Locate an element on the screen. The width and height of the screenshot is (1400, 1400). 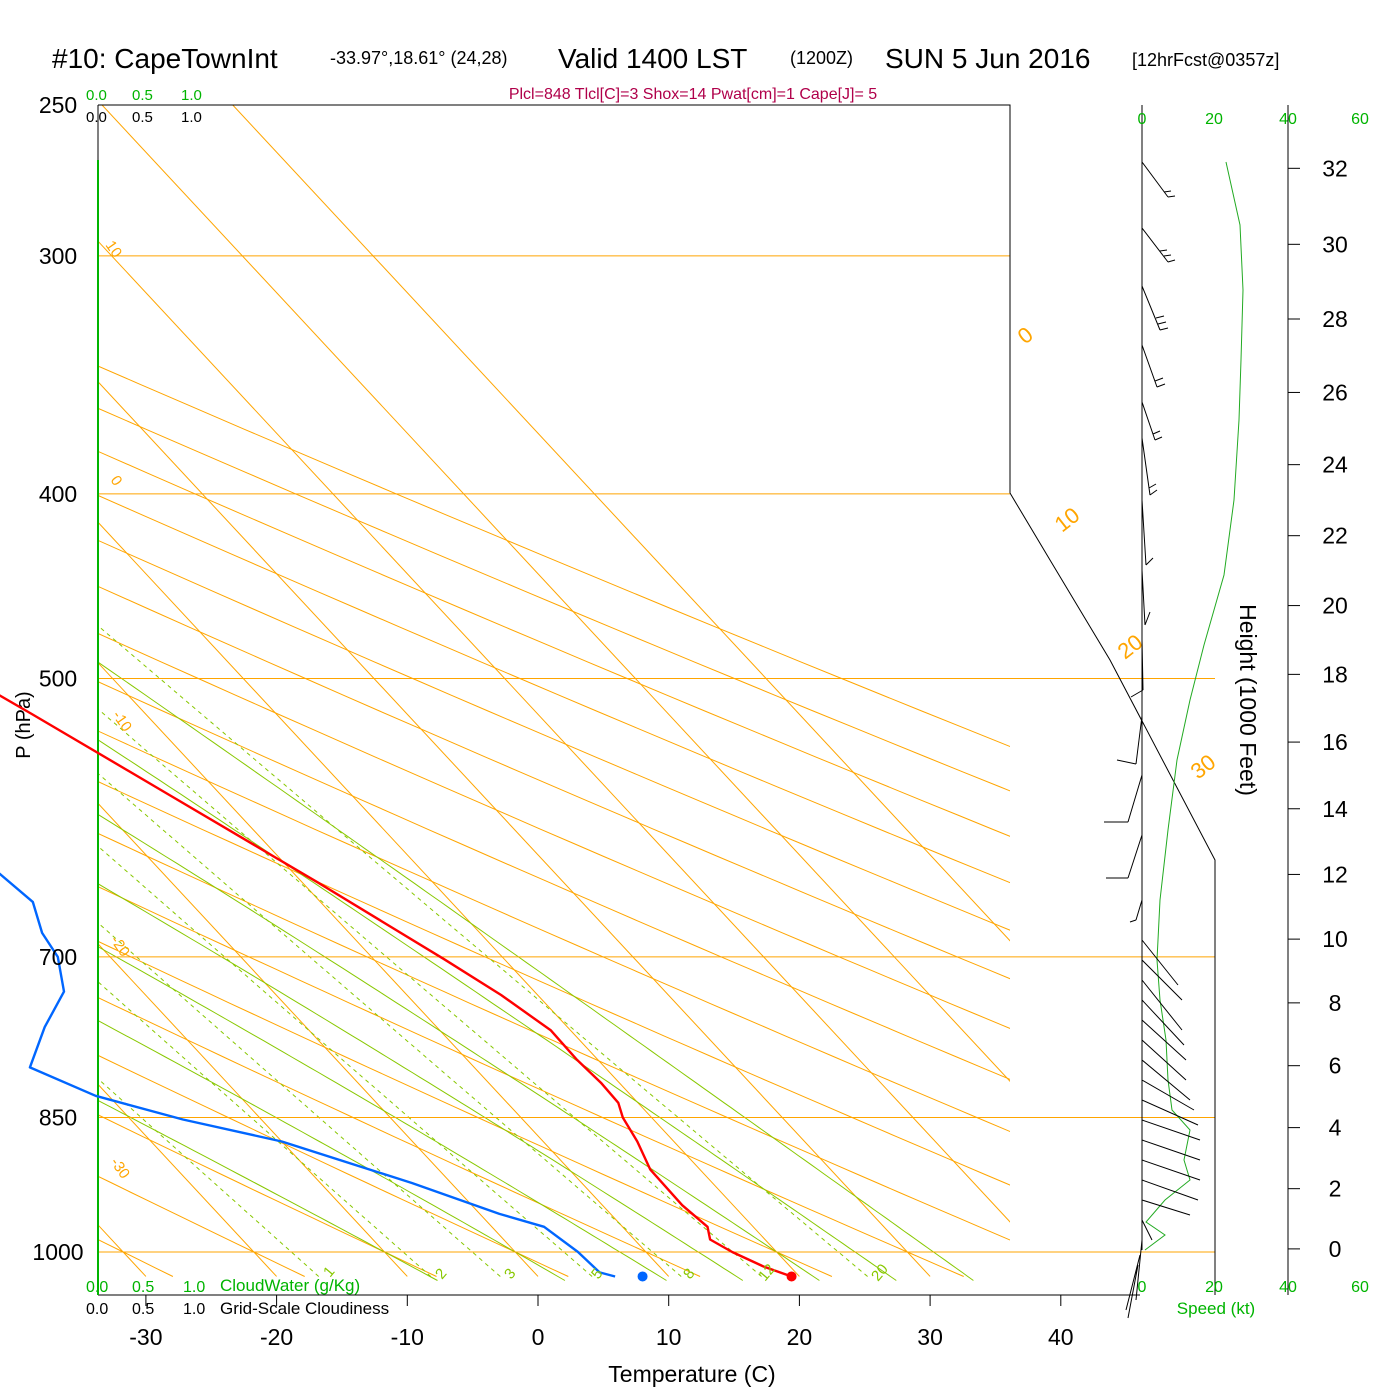
cloud-scale-bottom-green-2: 1.0 is located at coordinates (194, 1287).